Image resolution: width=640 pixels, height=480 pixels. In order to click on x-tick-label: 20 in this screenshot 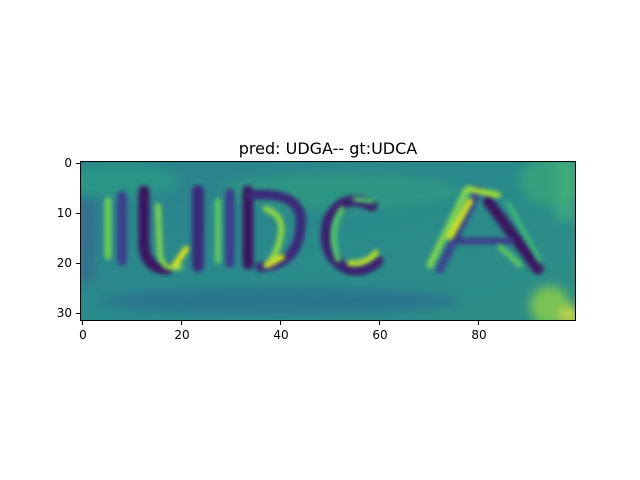, I will do `click(182, 335)`.